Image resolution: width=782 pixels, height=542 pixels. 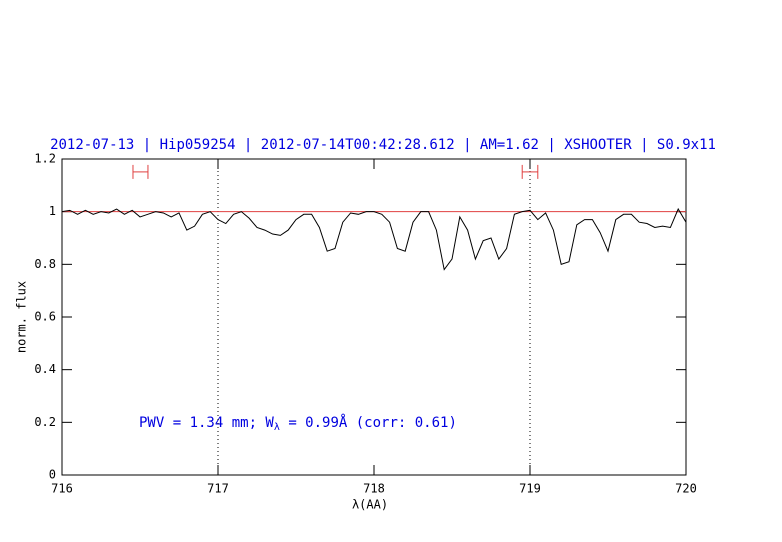 I want to click on y-axis-label: norm. flux, so click(x=22, y=317).